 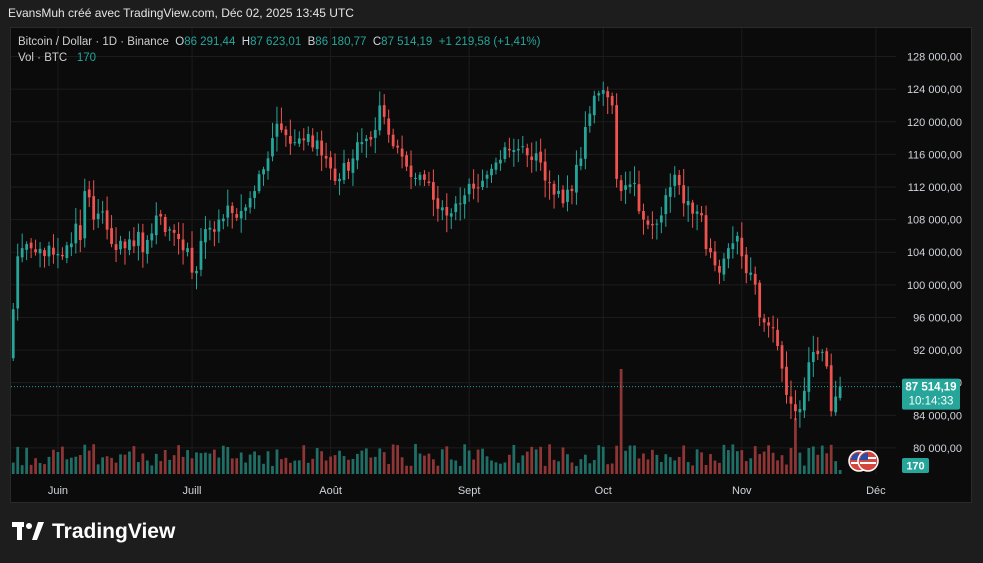 I want to click on time-axis: Juin Juill Août Sept Oct Nov Déc, so click(x=467, y=491).